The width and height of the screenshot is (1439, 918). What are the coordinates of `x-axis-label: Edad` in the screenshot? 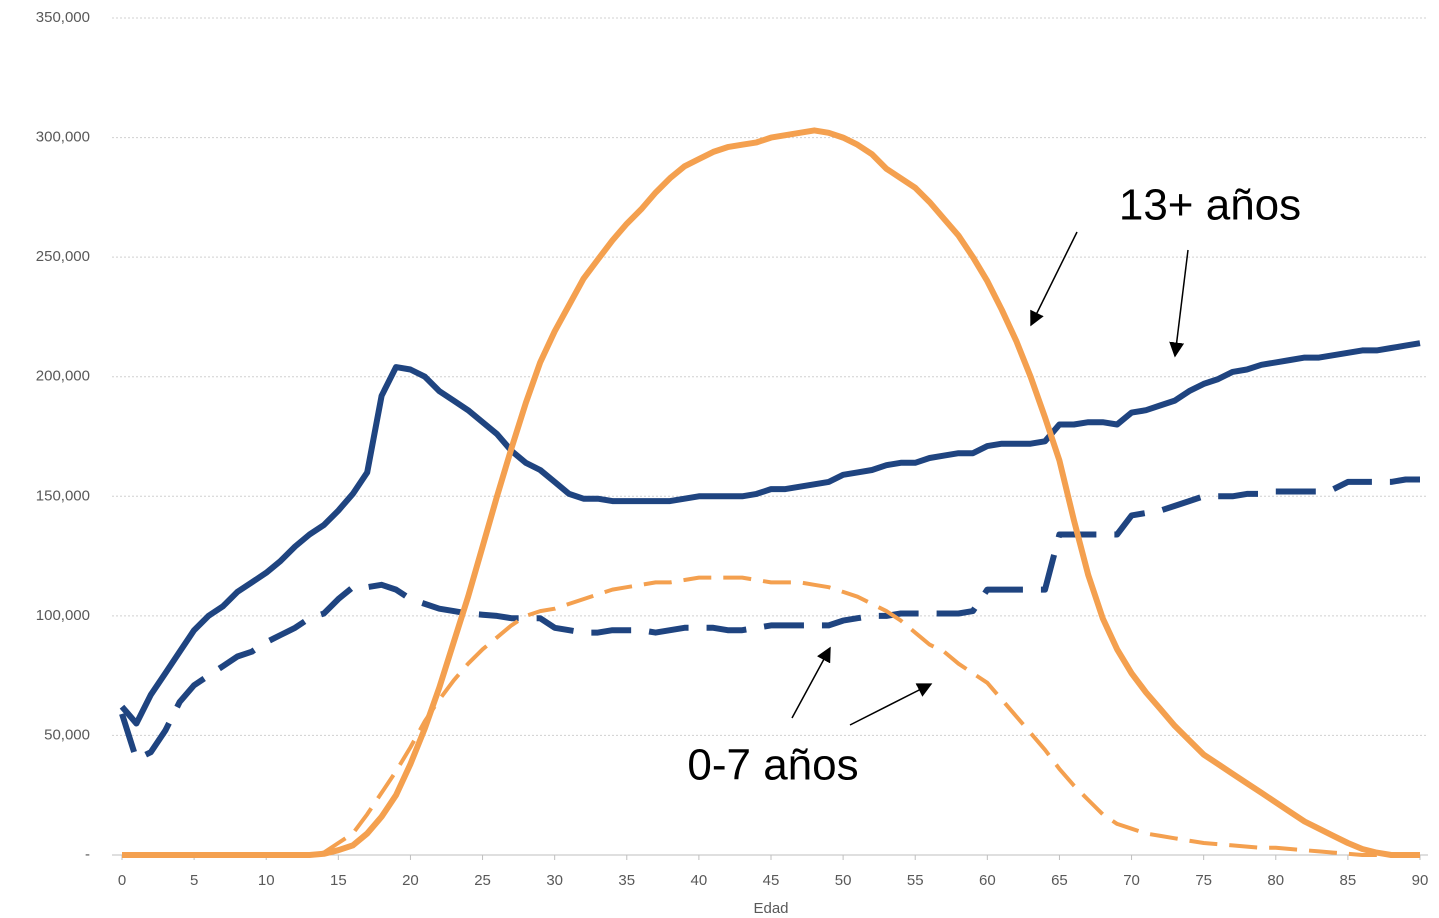 It's located at (770, 908).